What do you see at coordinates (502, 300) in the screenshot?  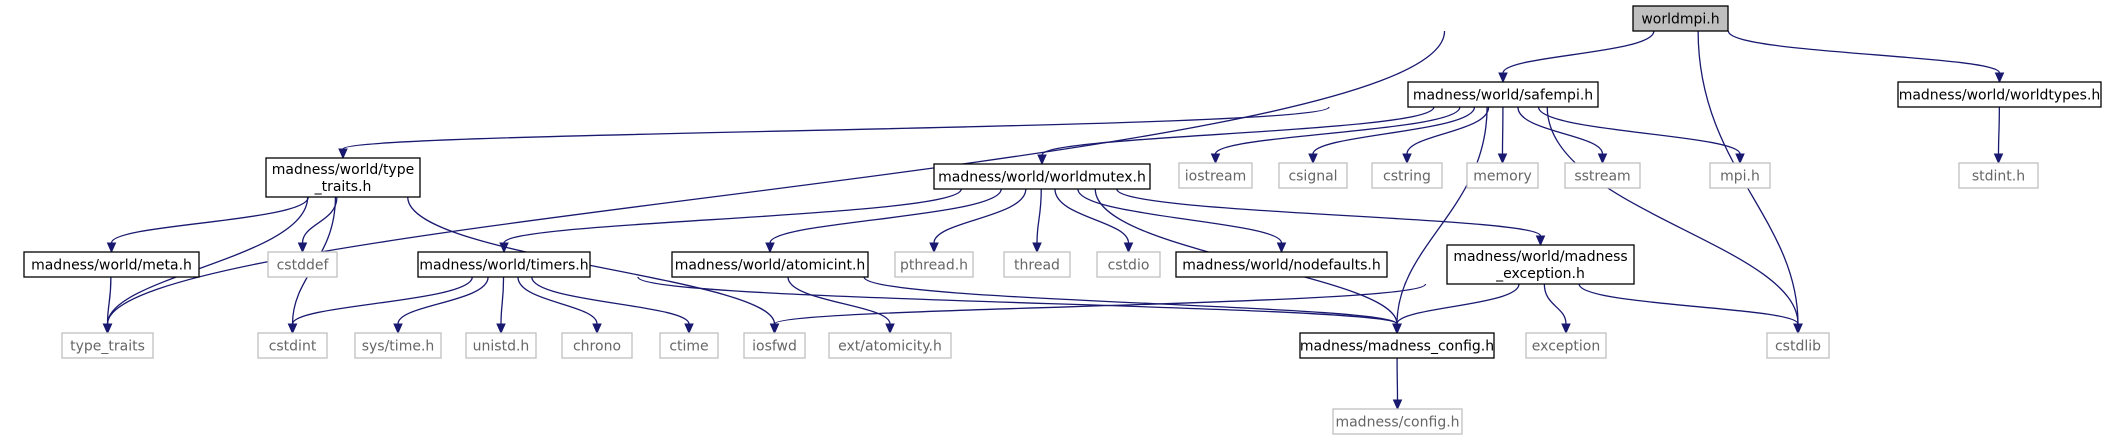 I see `edge-timers-to-unistd` at bounding box center [502, 300].